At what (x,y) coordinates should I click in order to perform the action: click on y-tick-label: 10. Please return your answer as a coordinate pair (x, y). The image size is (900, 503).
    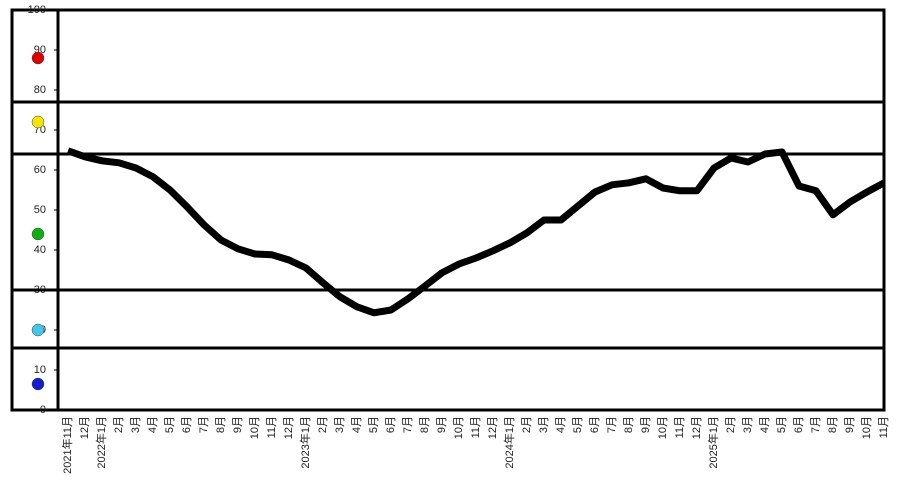
    Looking at the image, I should click on (40, 370).